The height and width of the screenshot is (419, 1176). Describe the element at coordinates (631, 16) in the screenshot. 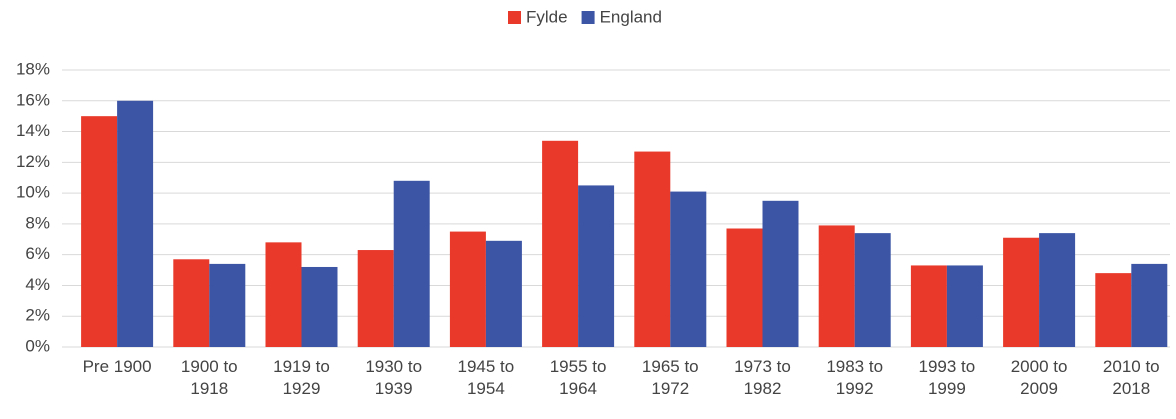

I see `legend-label: England` at that location.